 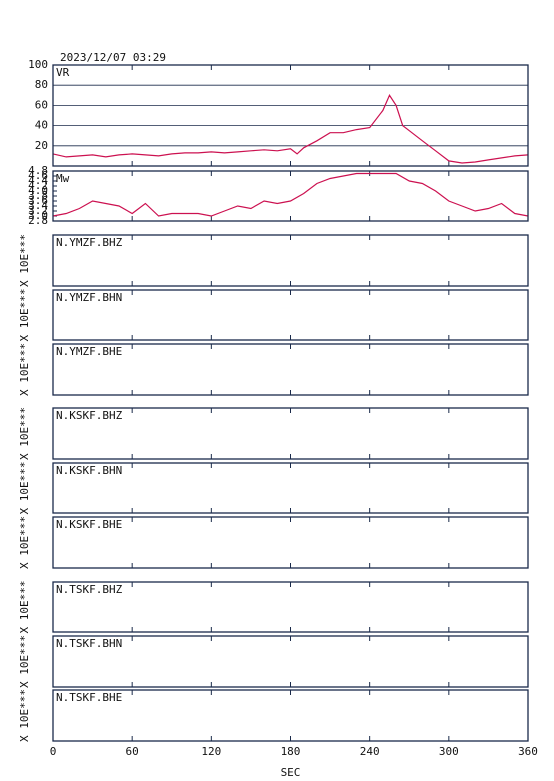 What do you see at coordinates (291, 772) in the screenshot?
I see `x-axis-label: SEC` at bounding box center [291, 772].